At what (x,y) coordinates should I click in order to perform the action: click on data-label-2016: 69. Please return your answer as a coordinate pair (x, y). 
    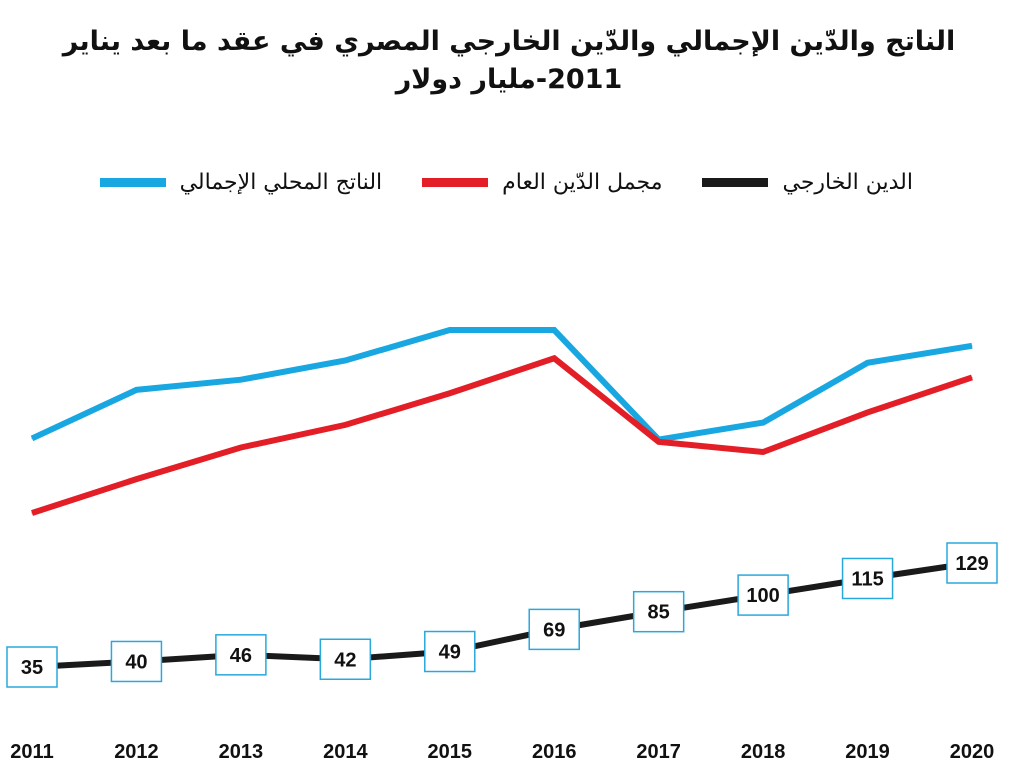
    Looking at the image, I should click on (554, 629).